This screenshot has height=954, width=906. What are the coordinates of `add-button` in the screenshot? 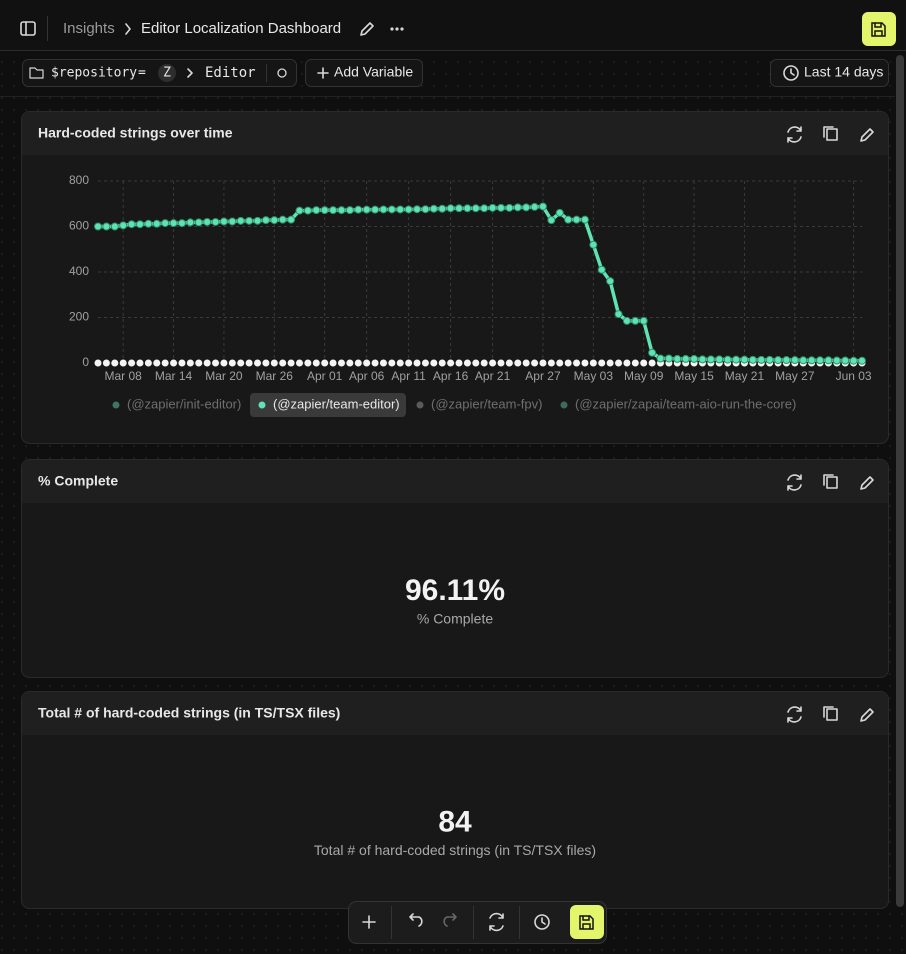 It's located at (369, 922).